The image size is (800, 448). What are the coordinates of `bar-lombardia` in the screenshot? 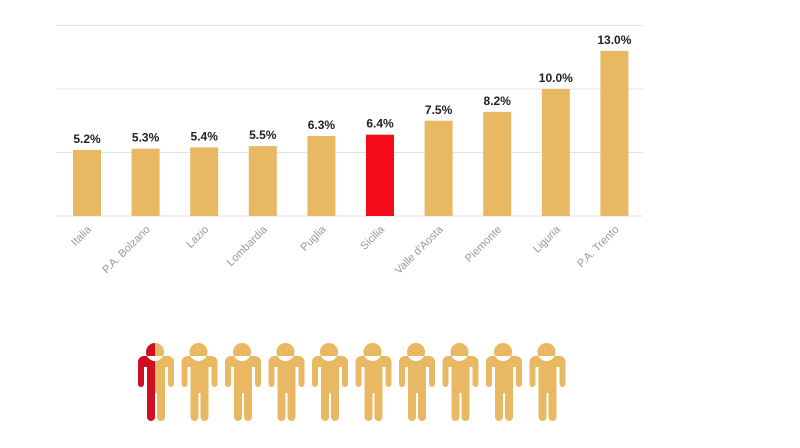 It's located at (262, 181).